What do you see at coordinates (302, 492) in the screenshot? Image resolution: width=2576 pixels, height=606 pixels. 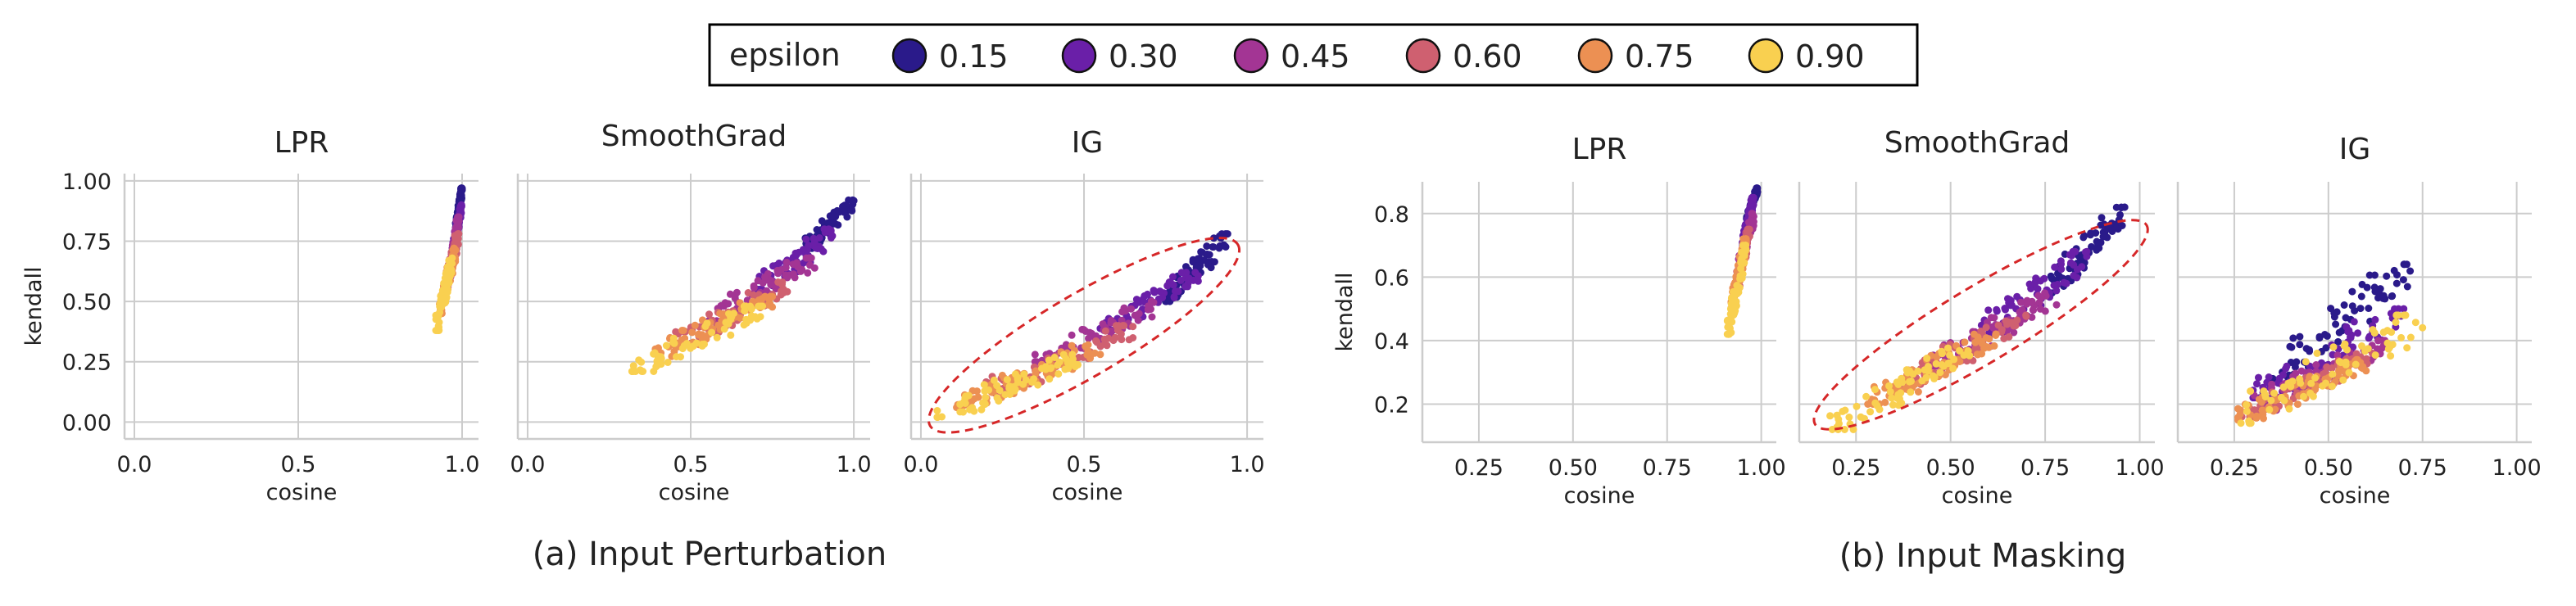 I see `x-axis-label: cosine` at bounding box center [302, 492].